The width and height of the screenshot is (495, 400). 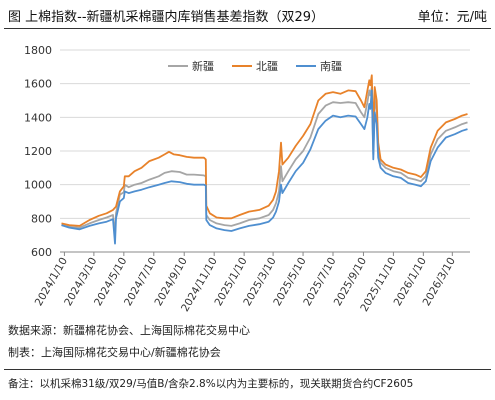 What do you see at coordinates (247, 28) in the screenshot?
I see `top-divider` at bounding box center [247, 28].